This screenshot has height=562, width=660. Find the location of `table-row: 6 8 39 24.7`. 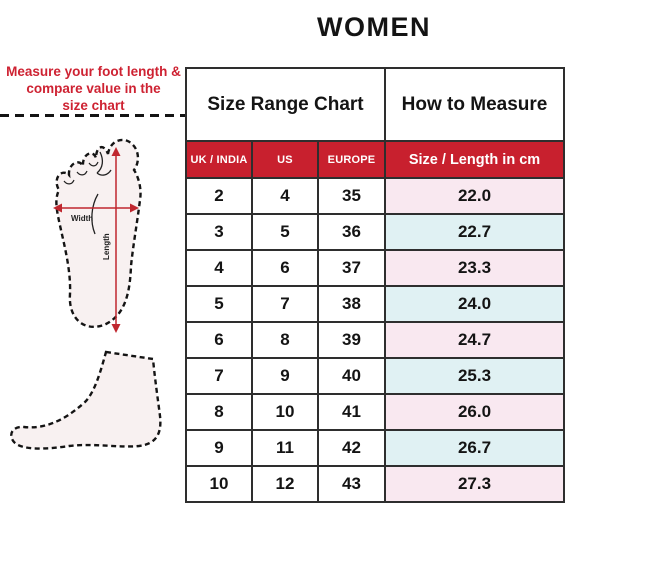

table-row: 6 8 39 24.7 is located at coordinates (375, 340).